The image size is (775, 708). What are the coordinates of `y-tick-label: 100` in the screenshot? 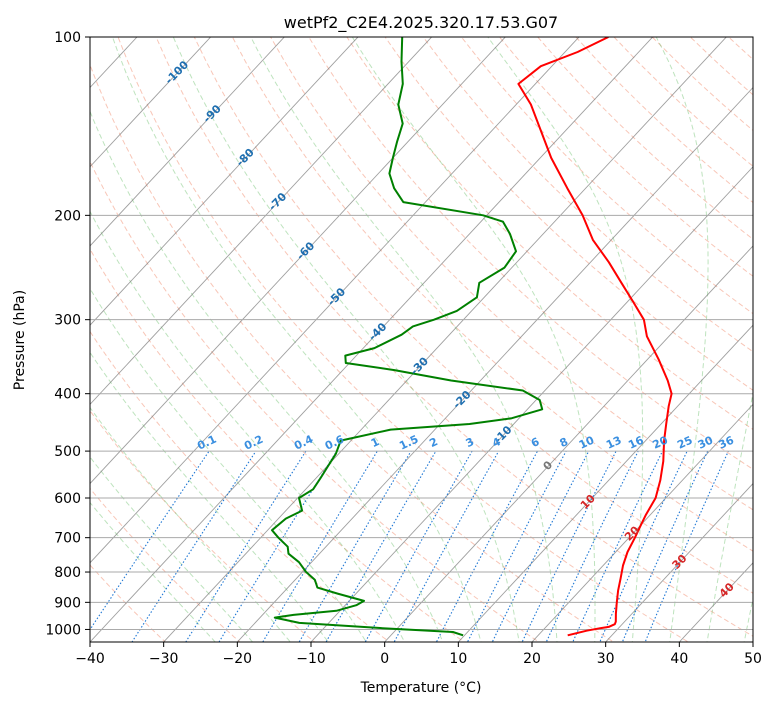 It's located at (67, 38).